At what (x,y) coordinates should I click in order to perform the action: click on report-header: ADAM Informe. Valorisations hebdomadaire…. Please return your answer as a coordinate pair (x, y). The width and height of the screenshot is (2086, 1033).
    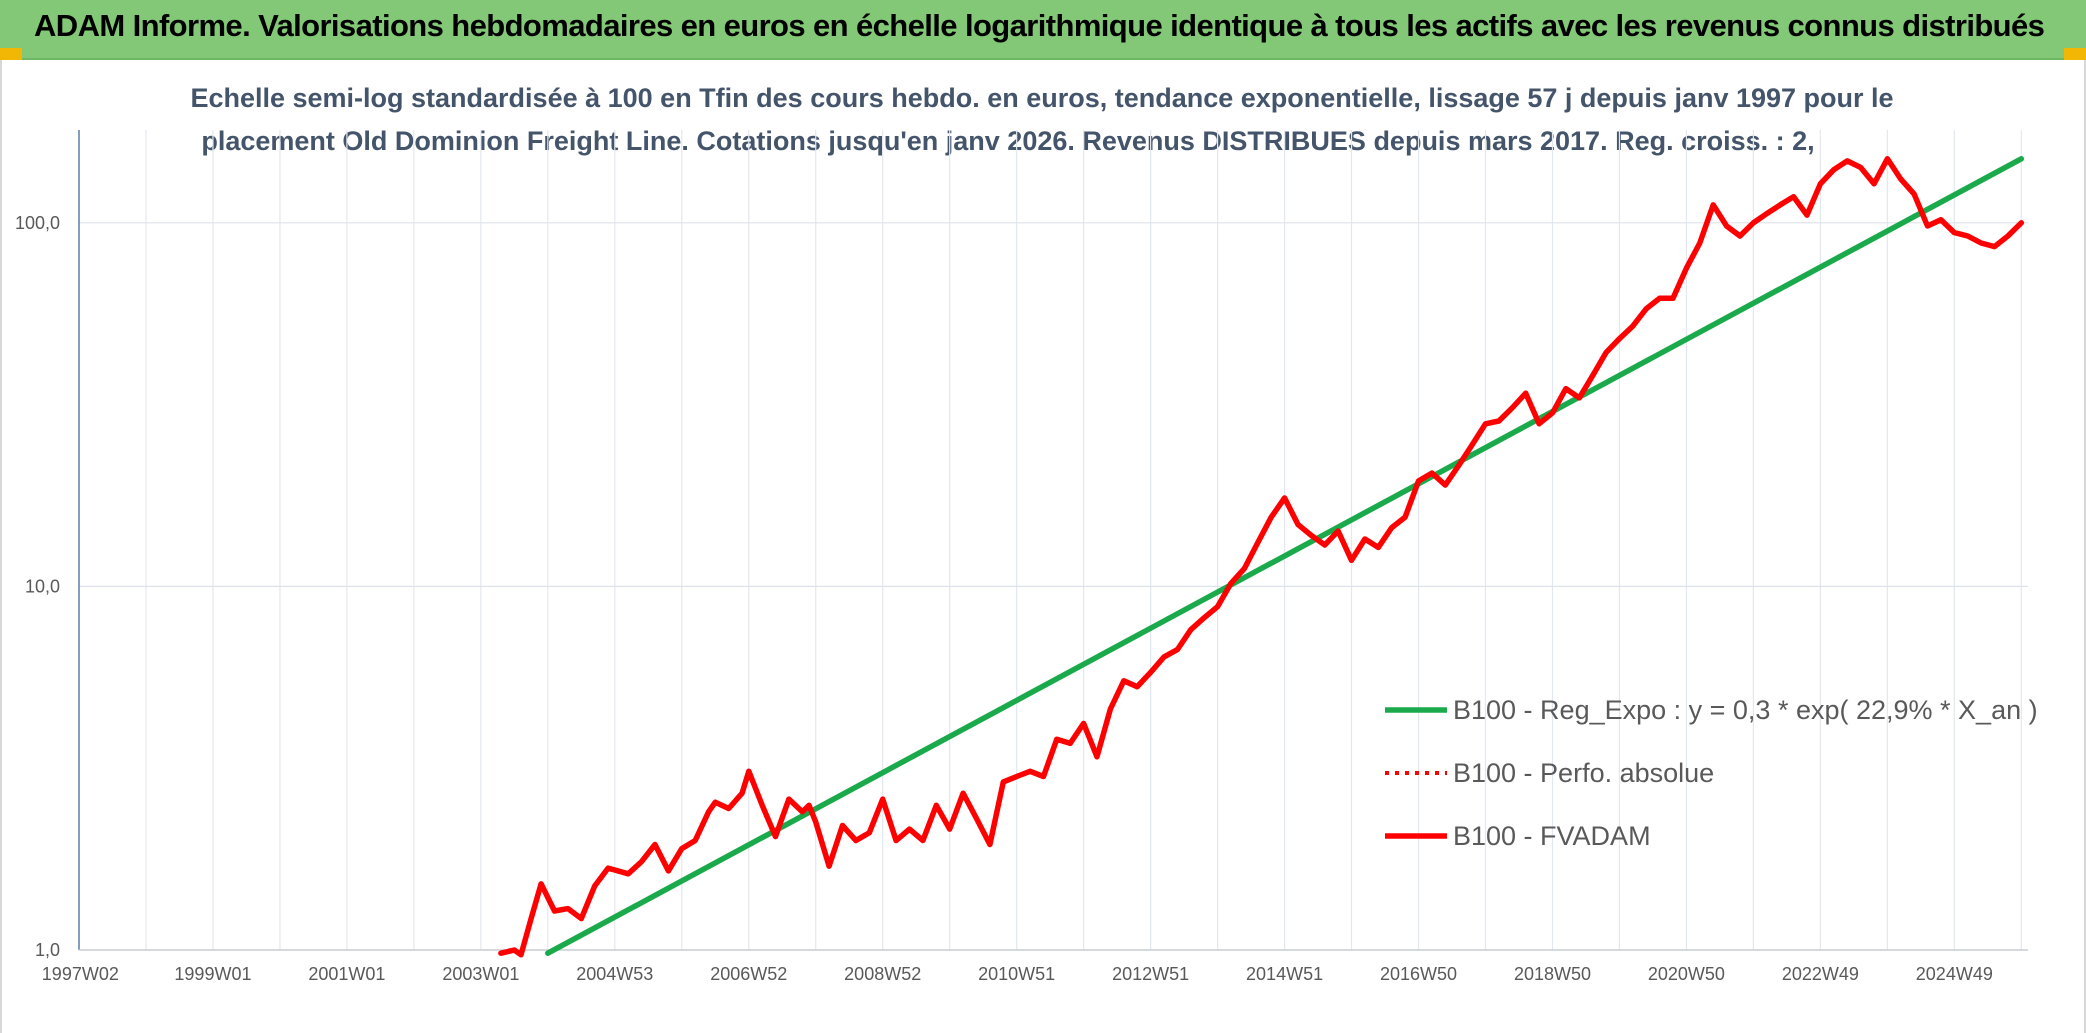
    Looking at the image, I should click on (1043, 30).